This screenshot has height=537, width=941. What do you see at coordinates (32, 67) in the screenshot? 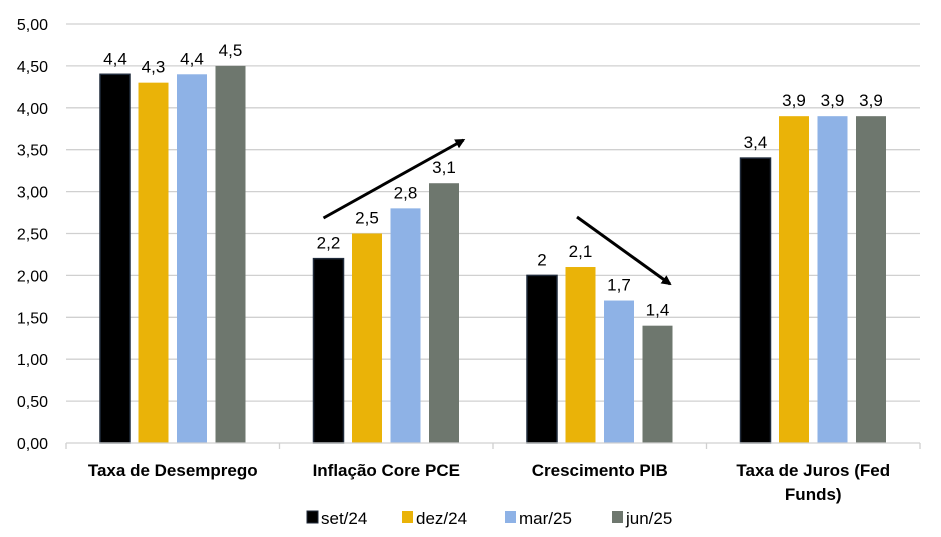
I see `y-tick-label: 4,50` at bounding box center [32, 67].